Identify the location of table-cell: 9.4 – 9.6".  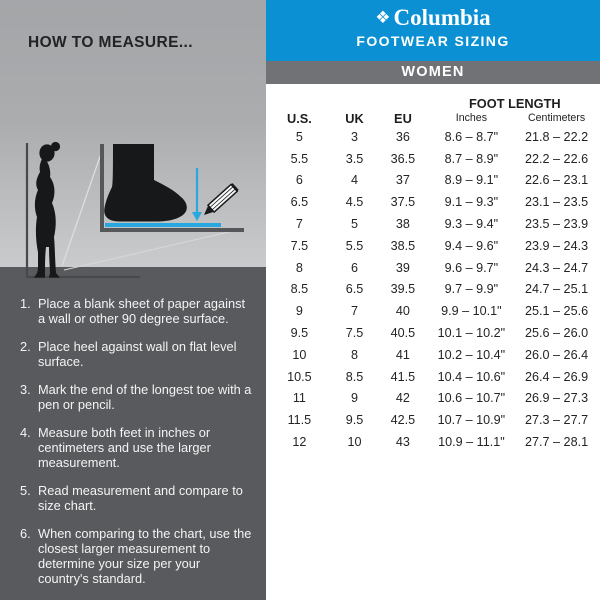
(471, 245).